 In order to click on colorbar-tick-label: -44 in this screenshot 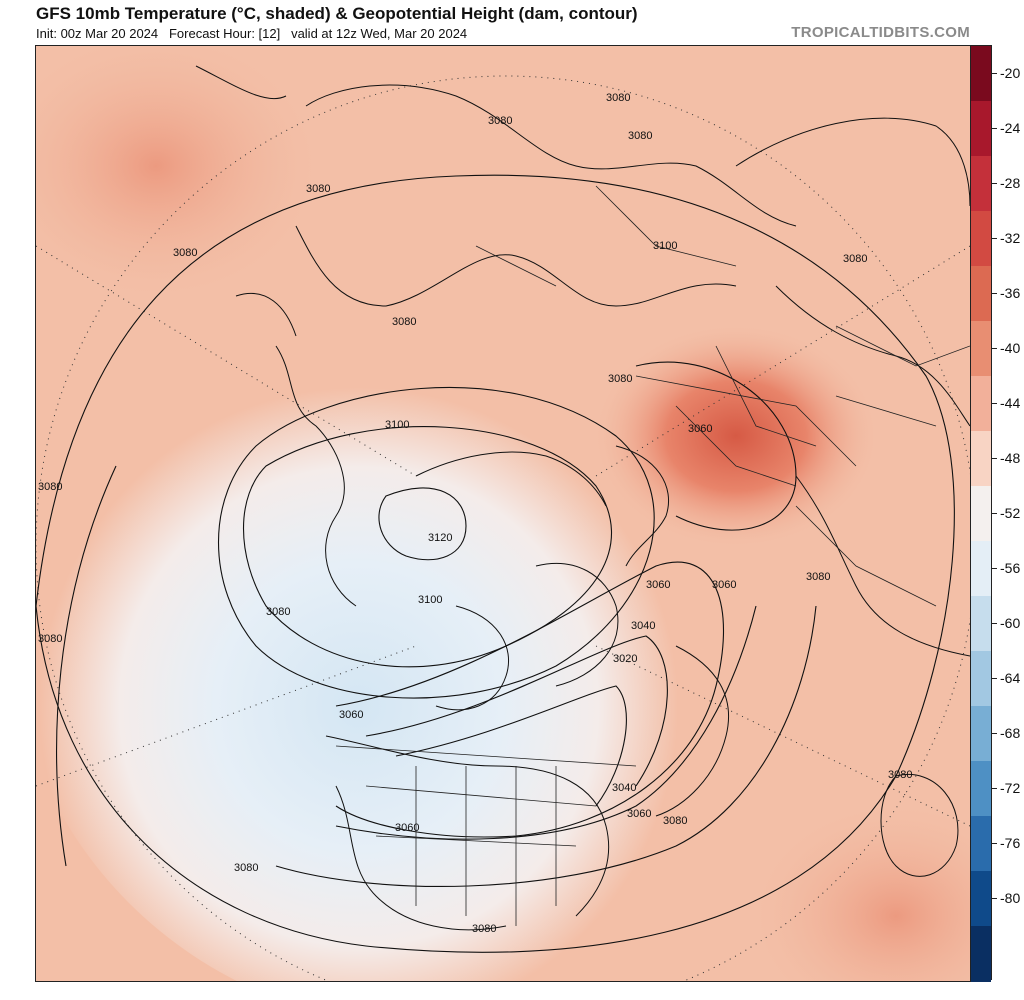, I will do `click(1010, 402)`.